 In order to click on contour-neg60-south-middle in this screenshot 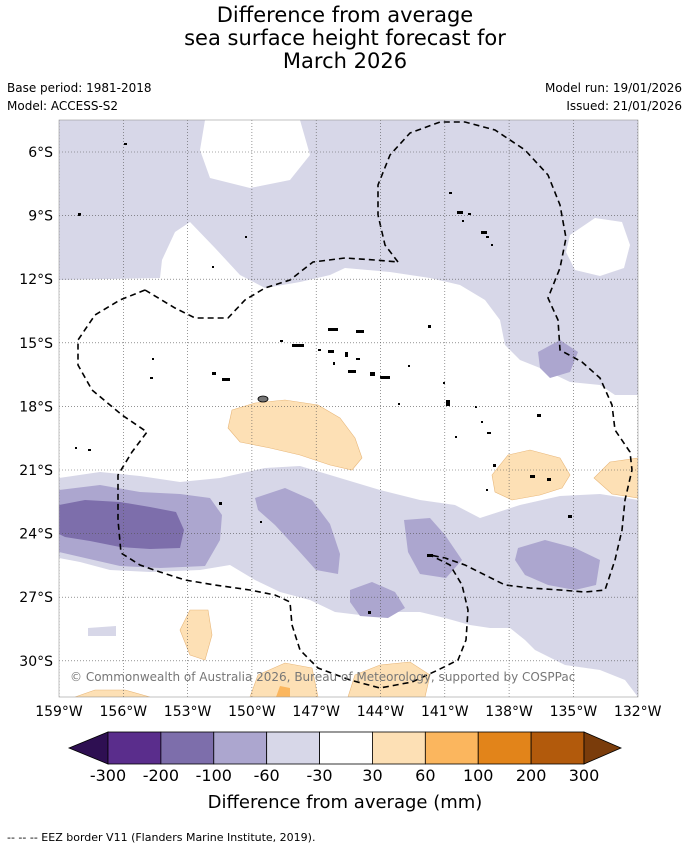, I will do `click(377, 600)`.